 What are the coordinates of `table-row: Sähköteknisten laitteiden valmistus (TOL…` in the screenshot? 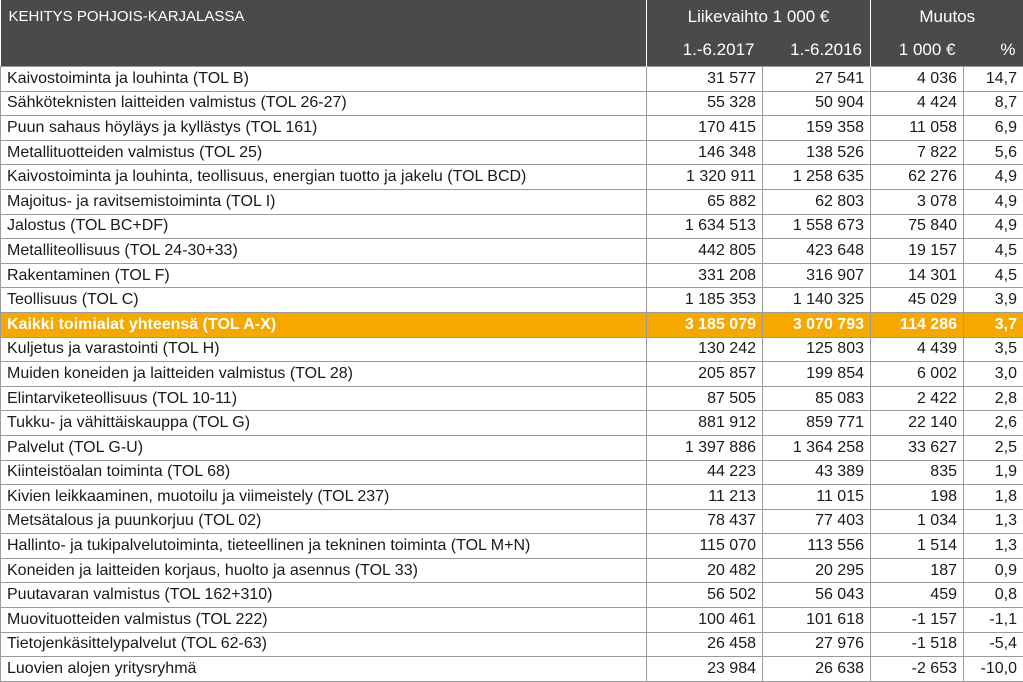 It's located at (512, 103).